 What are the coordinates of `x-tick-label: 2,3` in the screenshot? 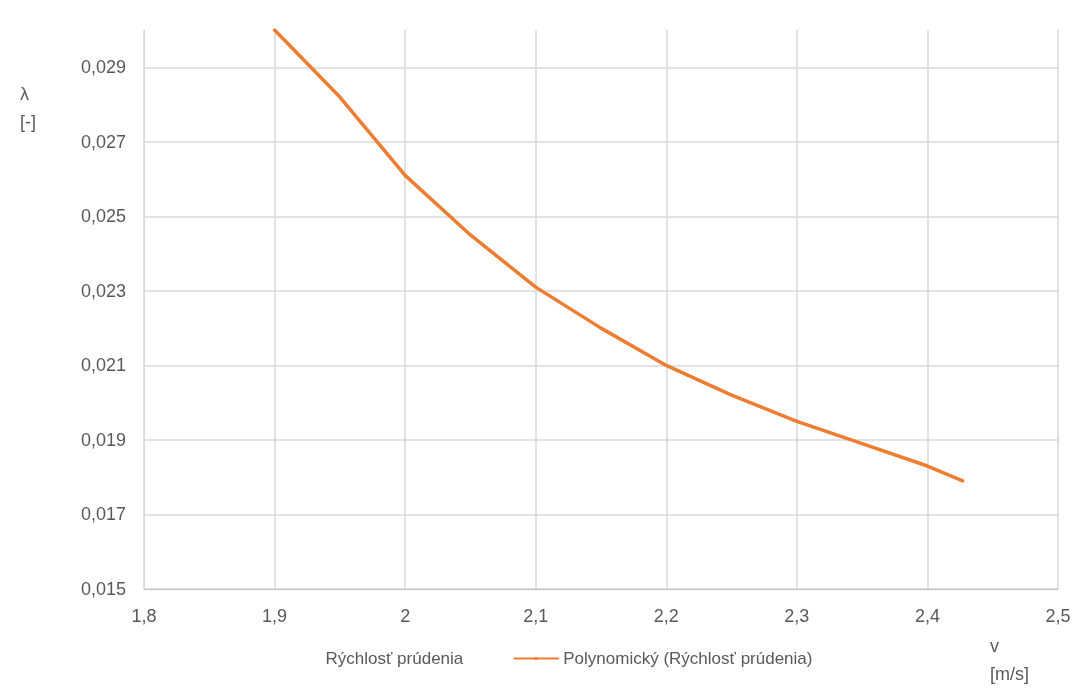 It's located at (797, 616).